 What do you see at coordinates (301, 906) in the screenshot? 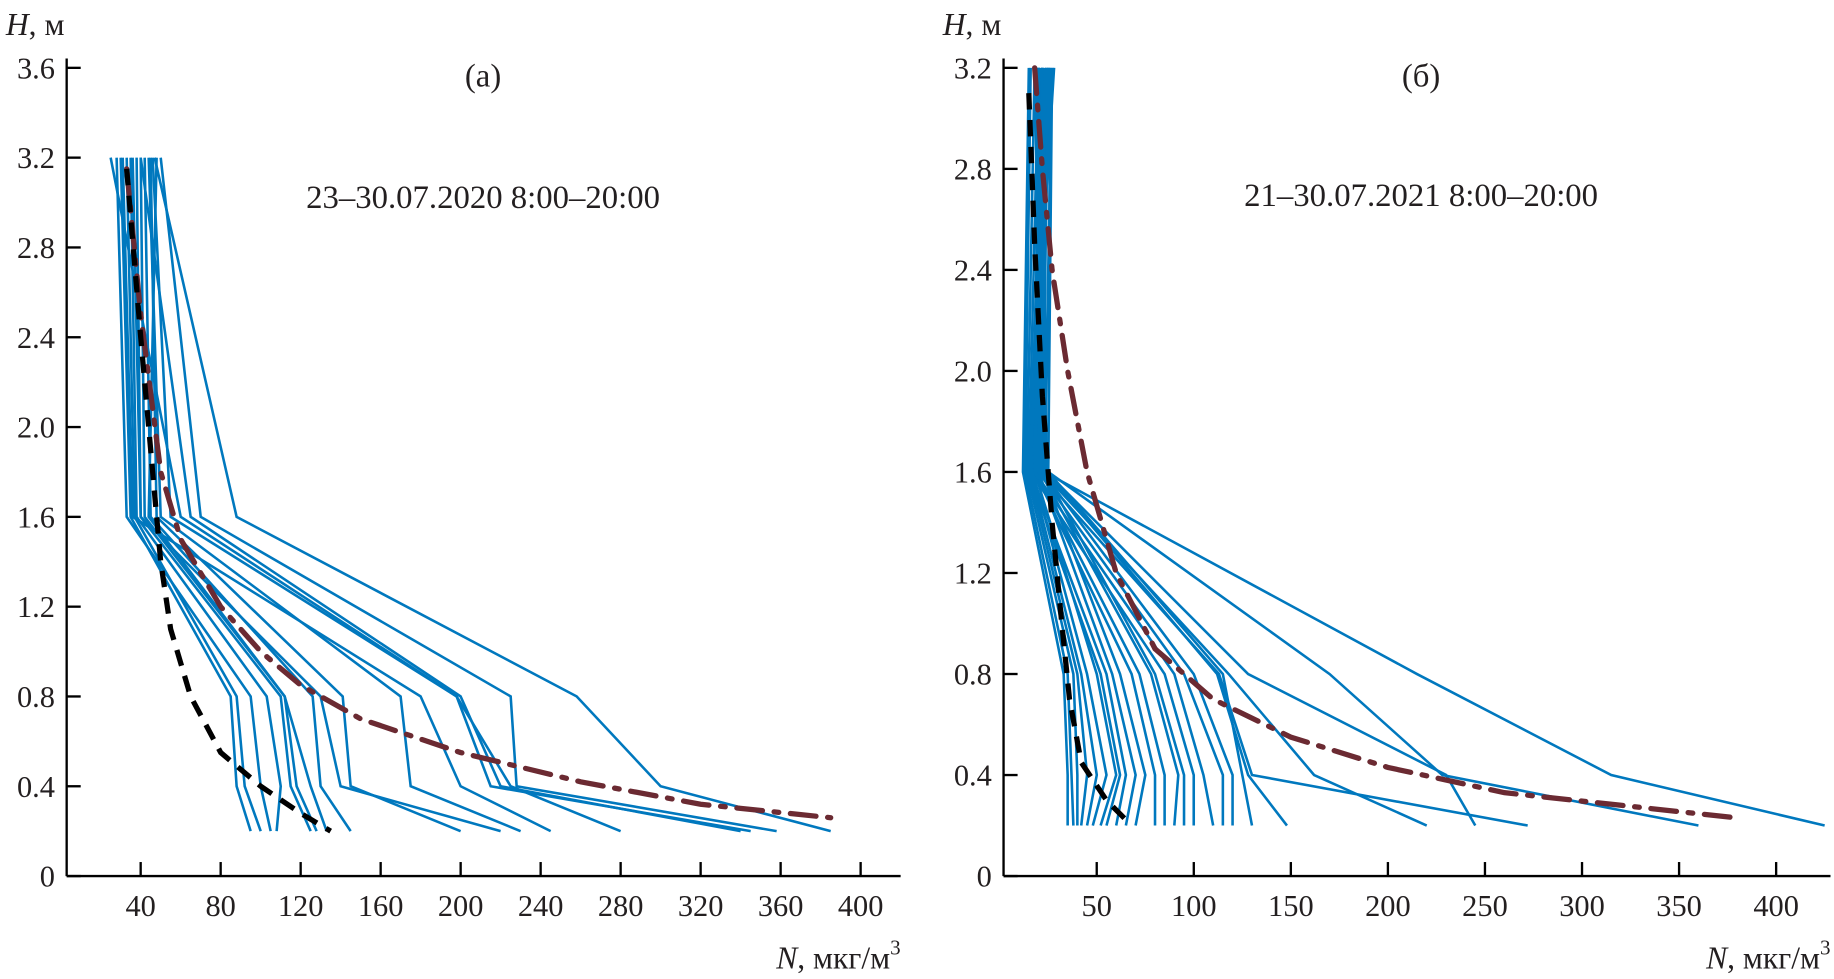
I see `x-tick-label: 120` at bounding box center [301, 906].